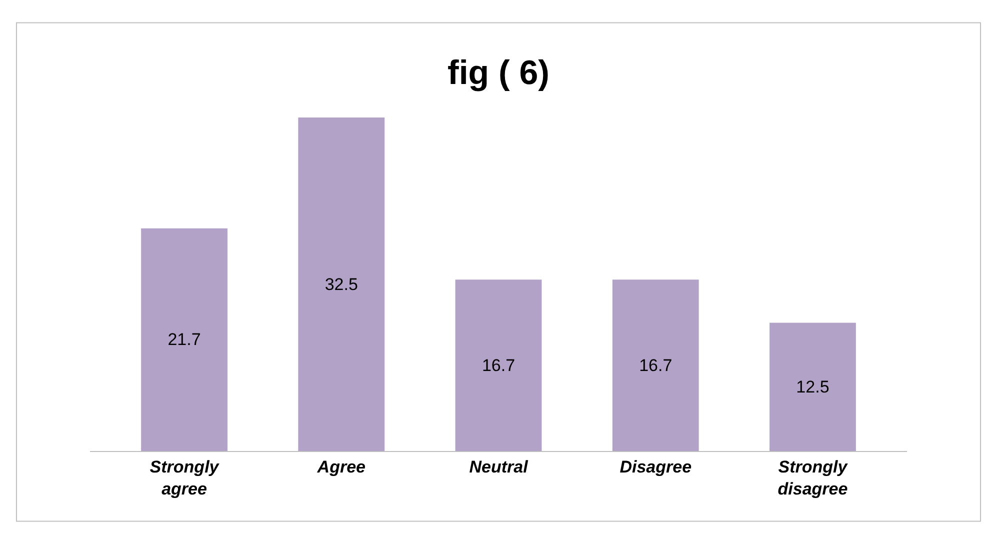  I want to click on x-tick-label: Neutral, so click(499, 466).